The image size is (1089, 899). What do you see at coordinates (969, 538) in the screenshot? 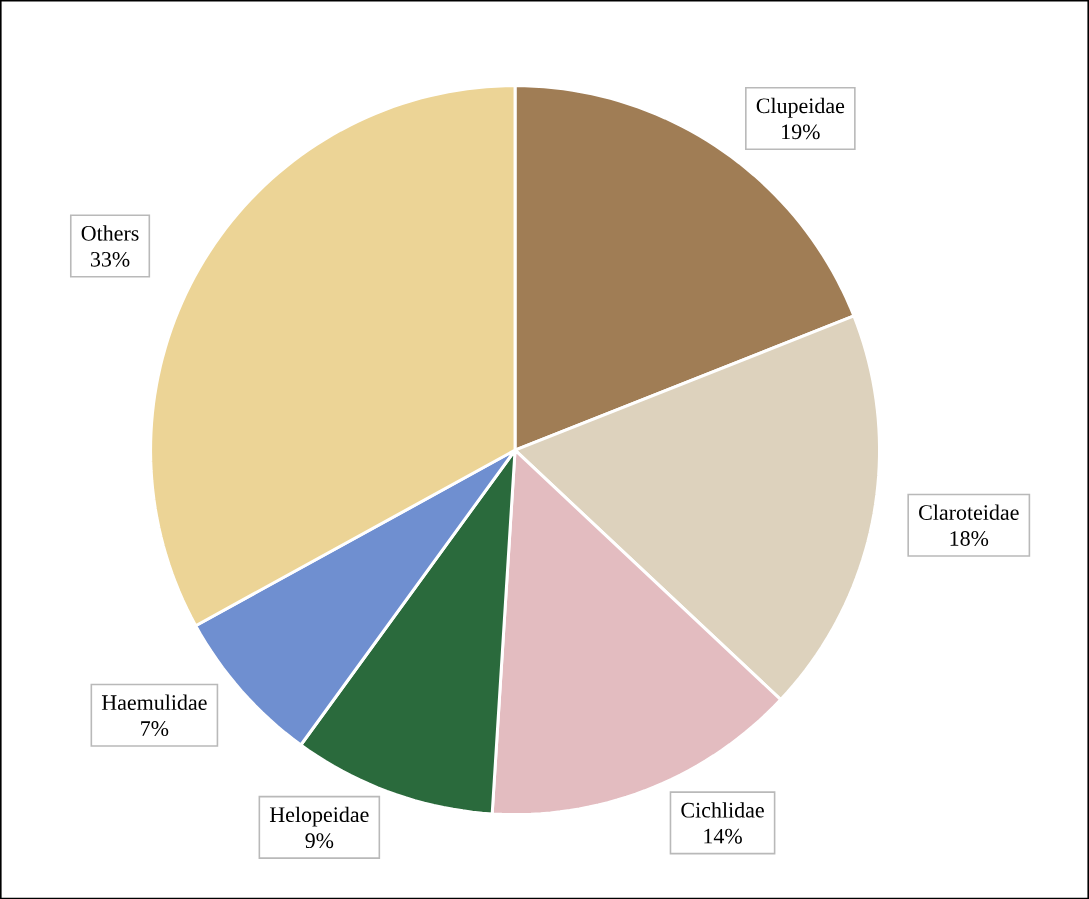
I see `data-label: 18%` at bounding box center [969, 538].